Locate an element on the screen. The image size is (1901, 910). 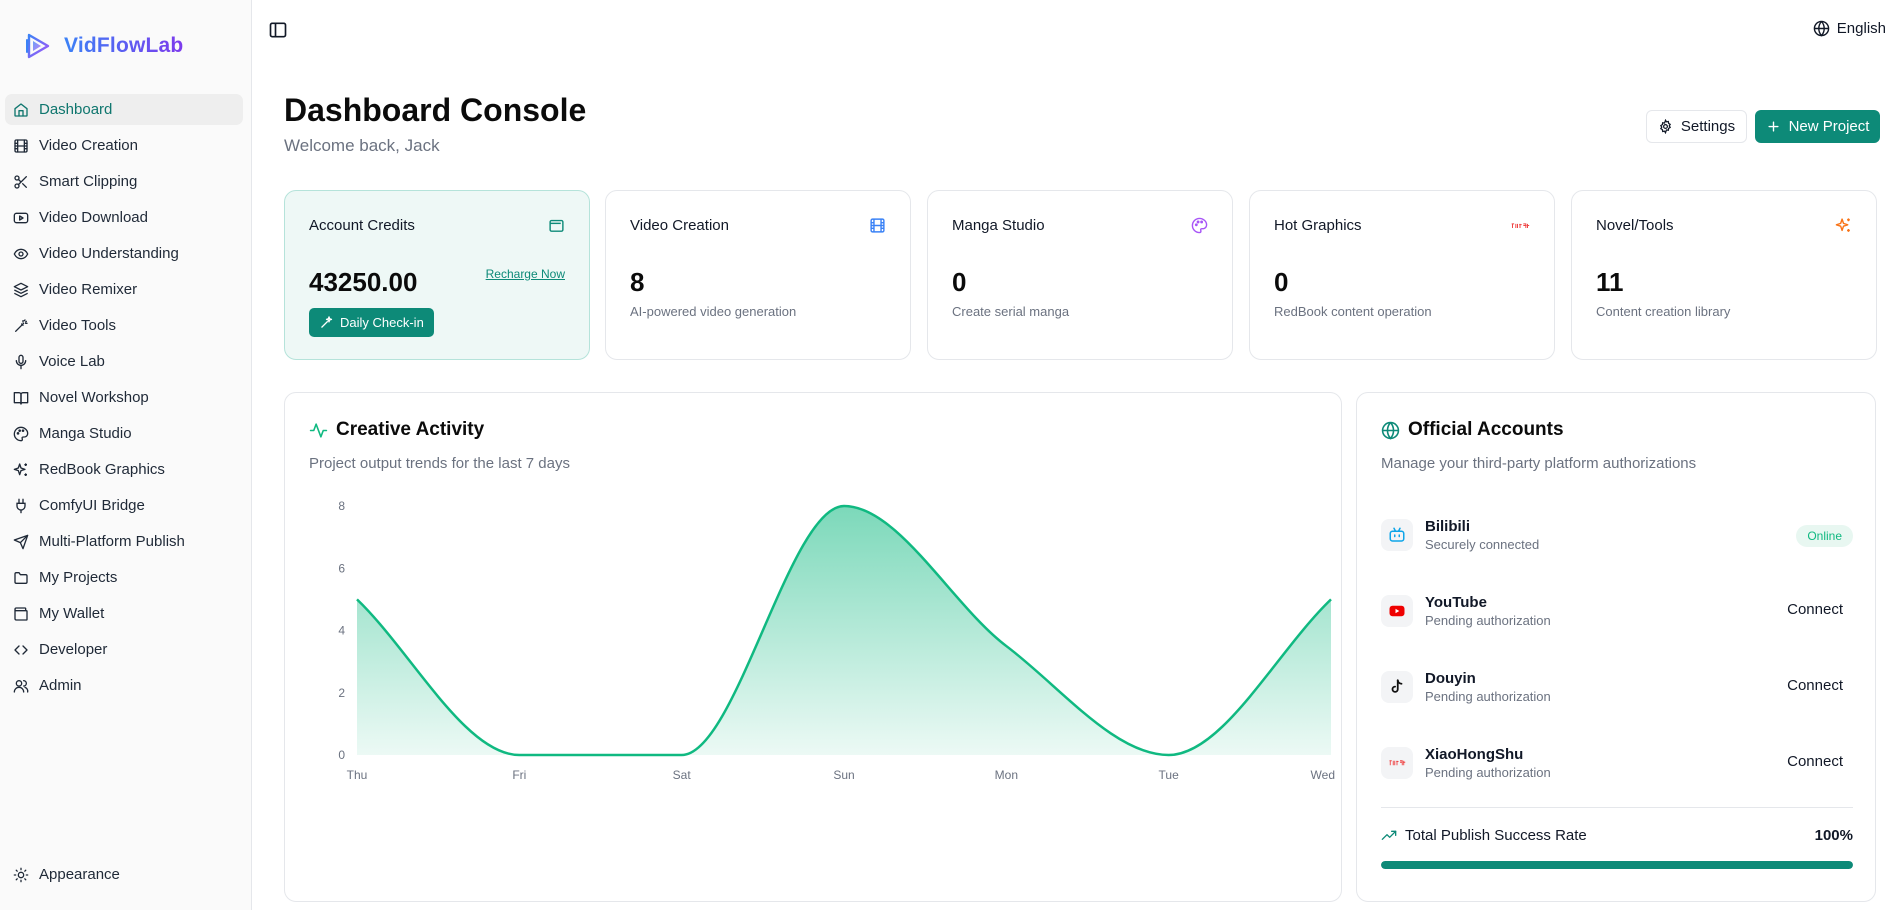
sidebar-item-smart-clipping: Smart Clipping is located at coordinates (124, 181).